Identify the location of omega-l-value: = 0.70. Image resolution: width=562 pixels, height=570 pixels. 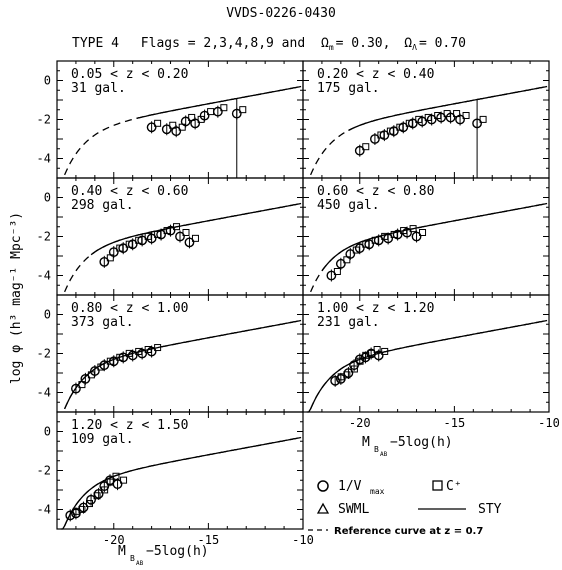
(442, 43).